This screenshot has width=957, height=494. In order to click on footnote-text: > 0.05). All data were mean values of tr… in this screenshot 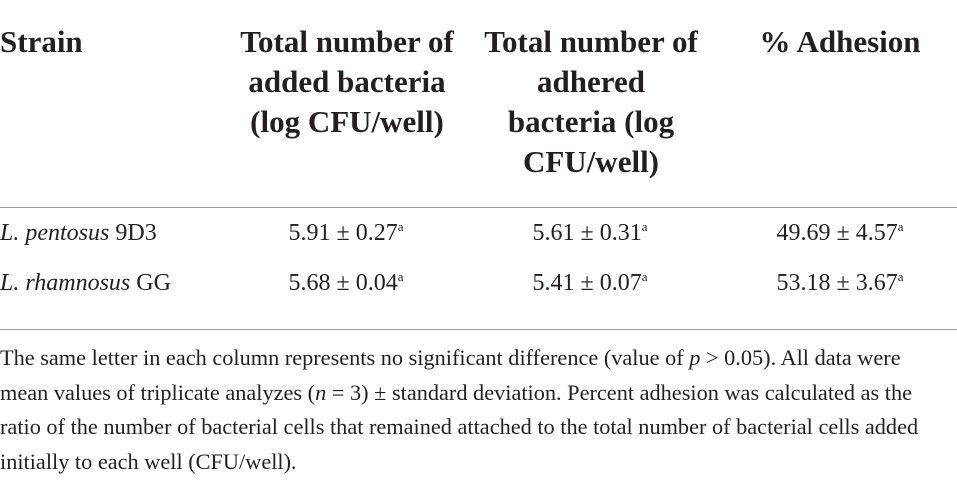, I will do `click(450, 375)`.